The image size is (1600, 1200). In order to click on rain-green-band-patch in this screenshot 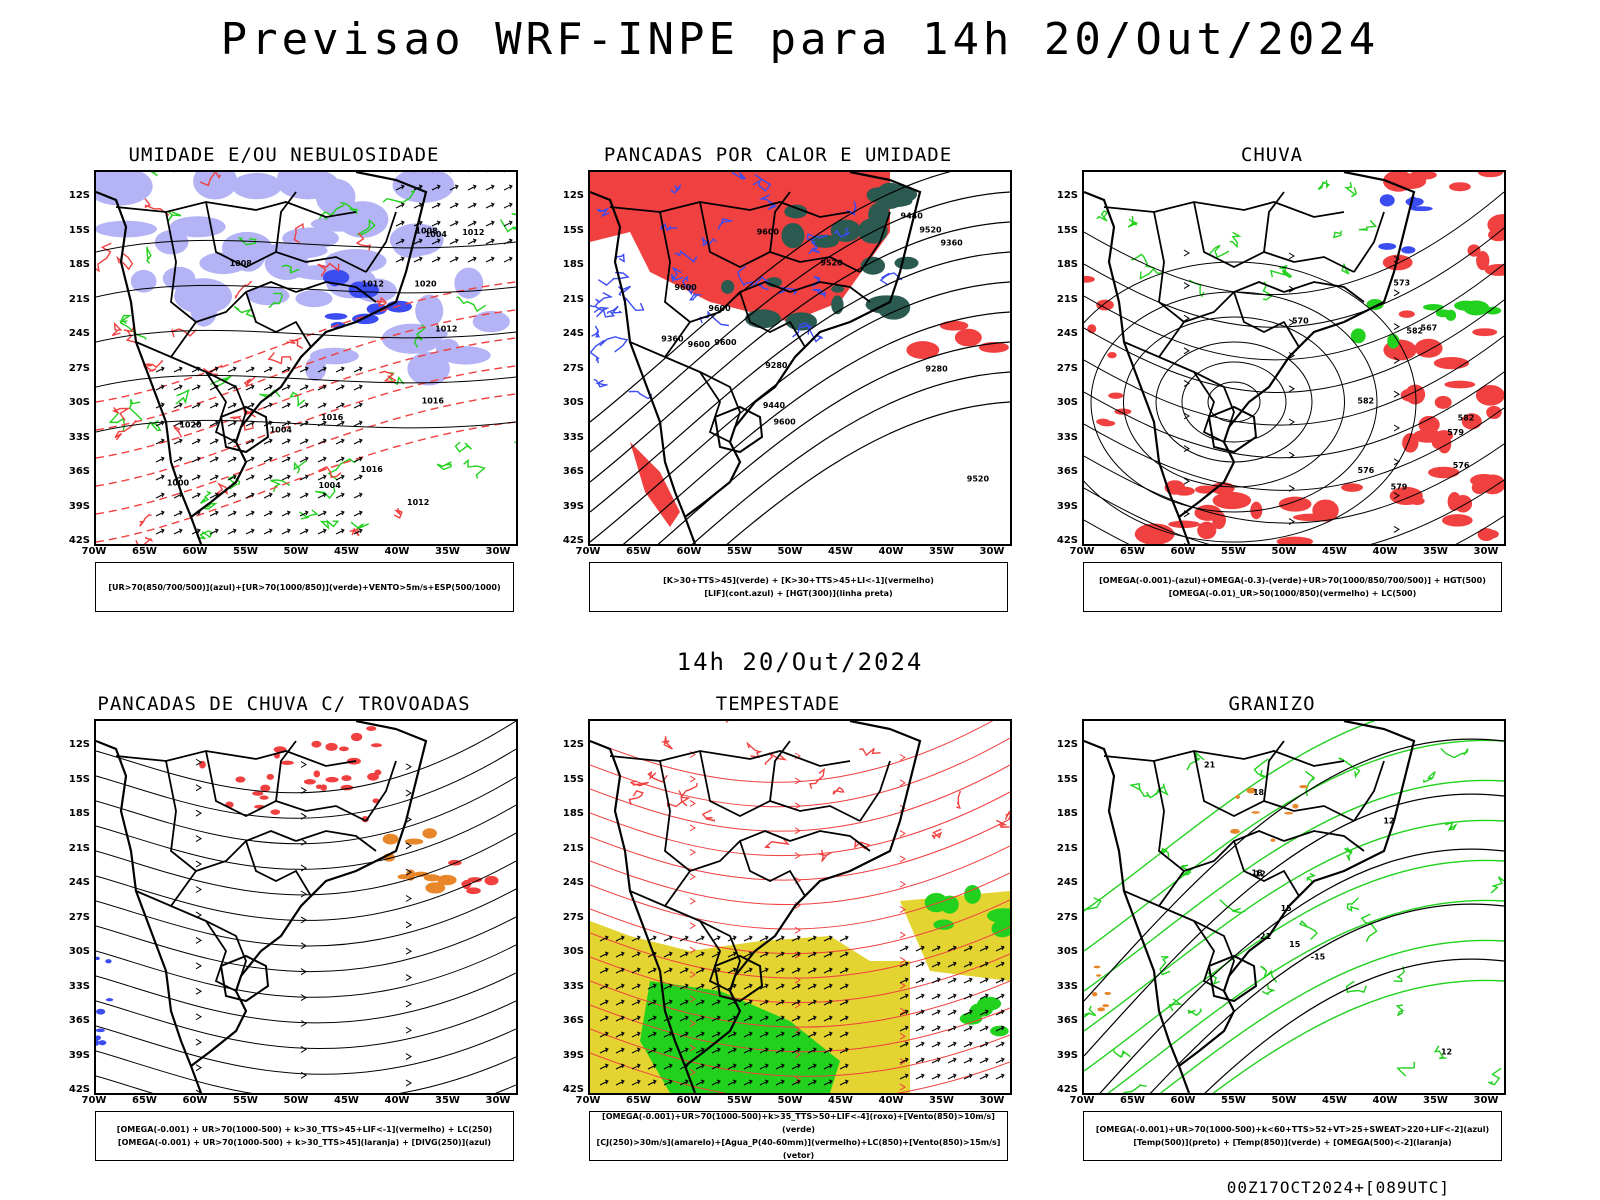, I will do `click(1358, 336)`.